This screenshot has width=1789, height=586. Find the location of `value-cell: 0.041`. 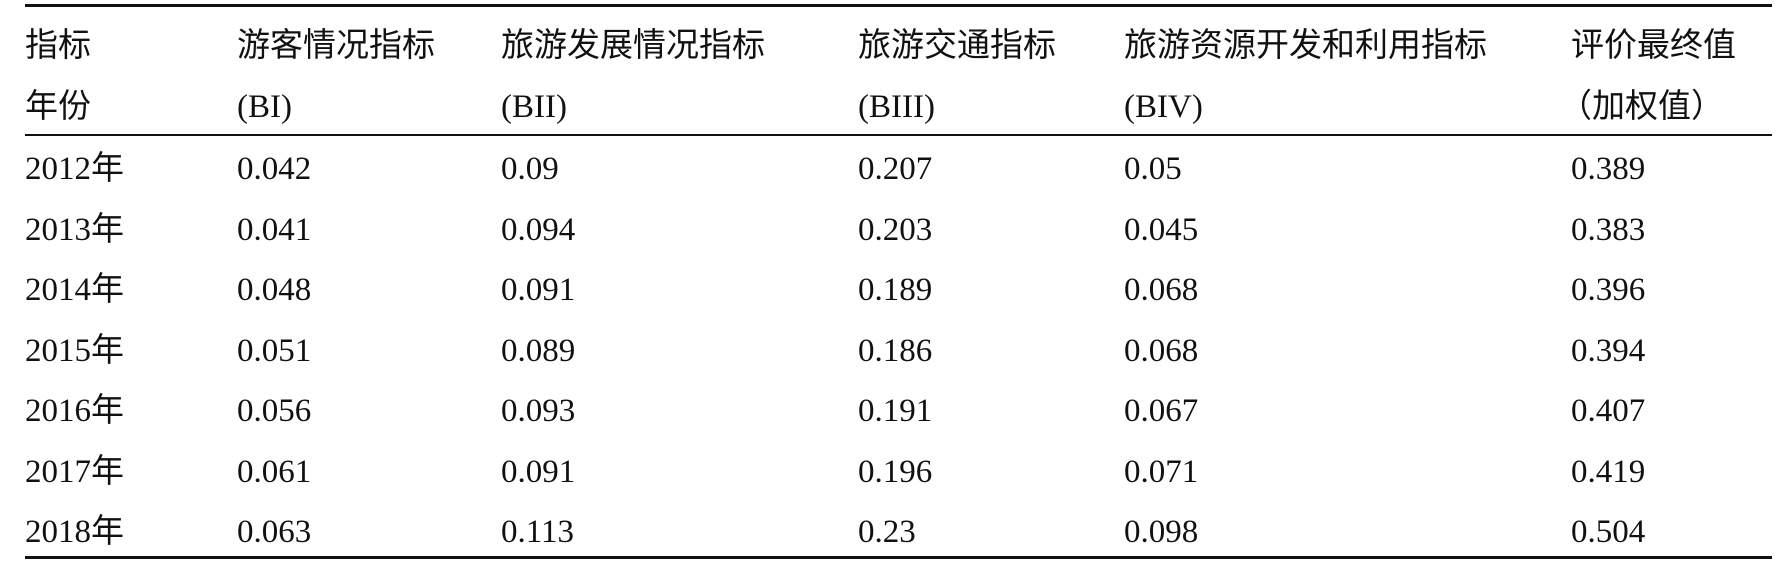

value-cell: 0.041 is located at coordinates (274, 229).